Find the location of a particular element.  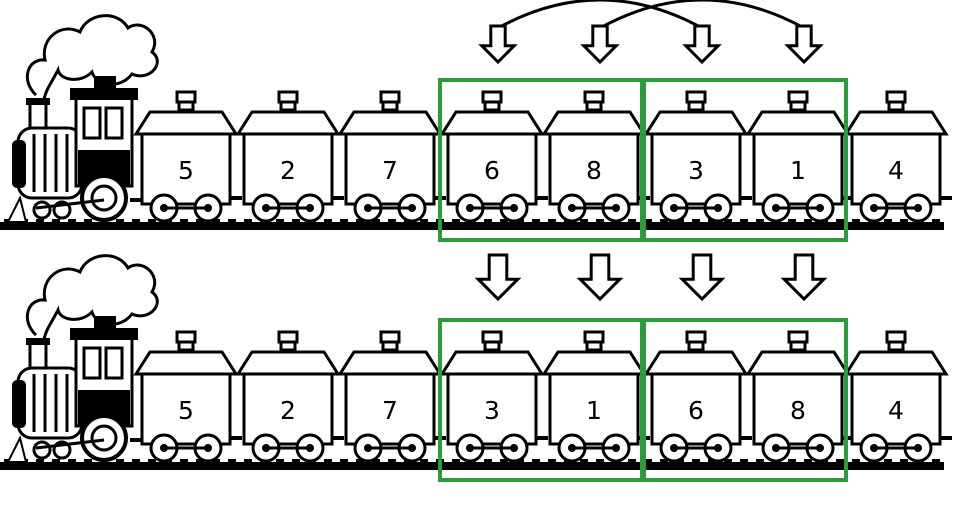

car-number: 8 is located at coordinates (798, 410).